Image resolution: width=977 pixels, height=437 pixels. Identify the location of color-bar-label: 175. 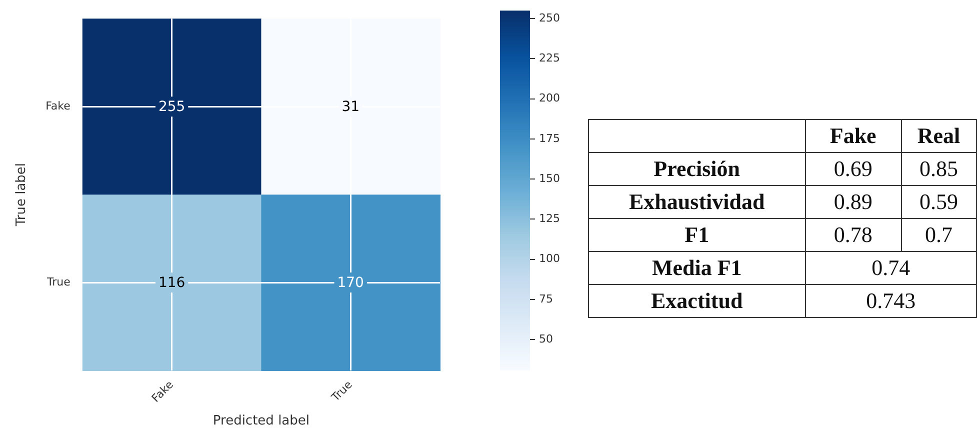
(549, 138).